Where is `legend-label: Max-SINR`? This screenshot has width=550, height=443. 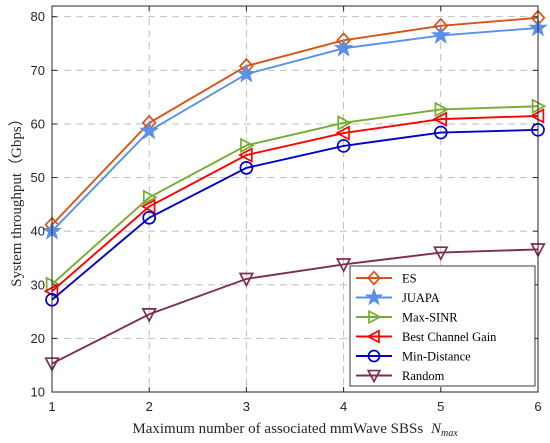 legend-label: Max-SINR is located at coordinates (430, 317).